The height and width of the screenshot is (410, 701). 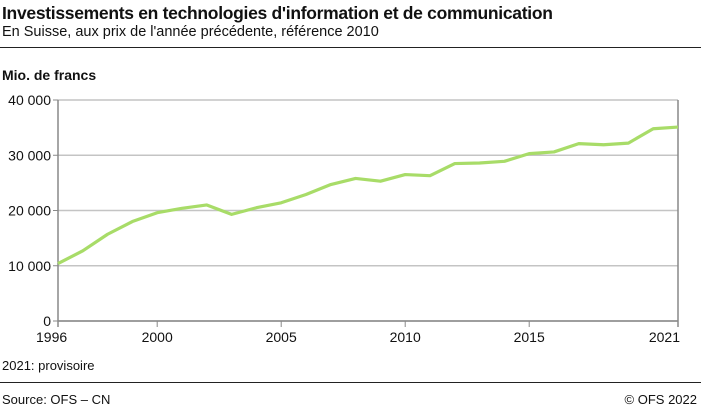 I want to click on x-tick-label: 2005, so click(x=281, y=337).